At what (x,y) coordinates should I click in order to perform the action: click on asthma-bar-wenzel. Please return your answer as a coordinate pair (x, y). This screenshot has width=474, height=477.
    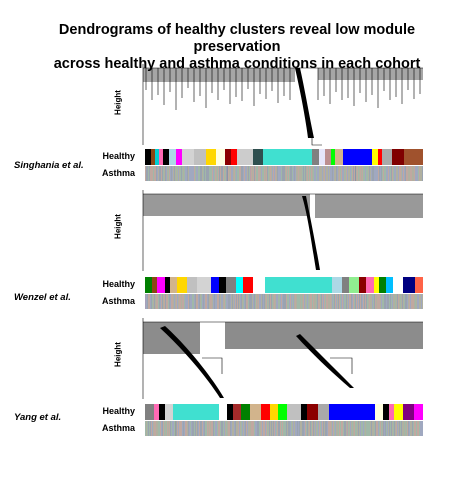
    Looking at the image, I should click on (284, 301).